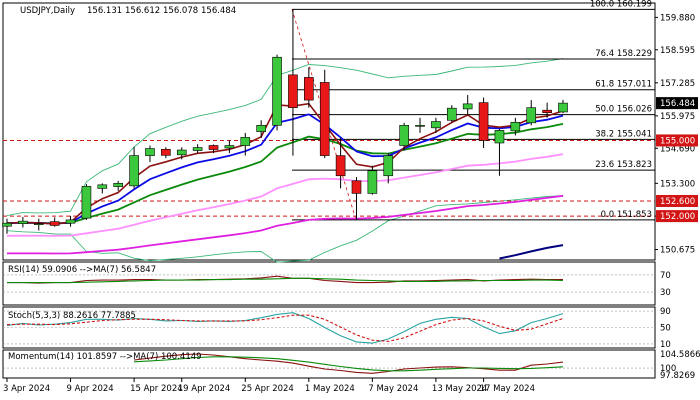  I want to click on y-tick-label-2: 157.285, so click(677, 84).